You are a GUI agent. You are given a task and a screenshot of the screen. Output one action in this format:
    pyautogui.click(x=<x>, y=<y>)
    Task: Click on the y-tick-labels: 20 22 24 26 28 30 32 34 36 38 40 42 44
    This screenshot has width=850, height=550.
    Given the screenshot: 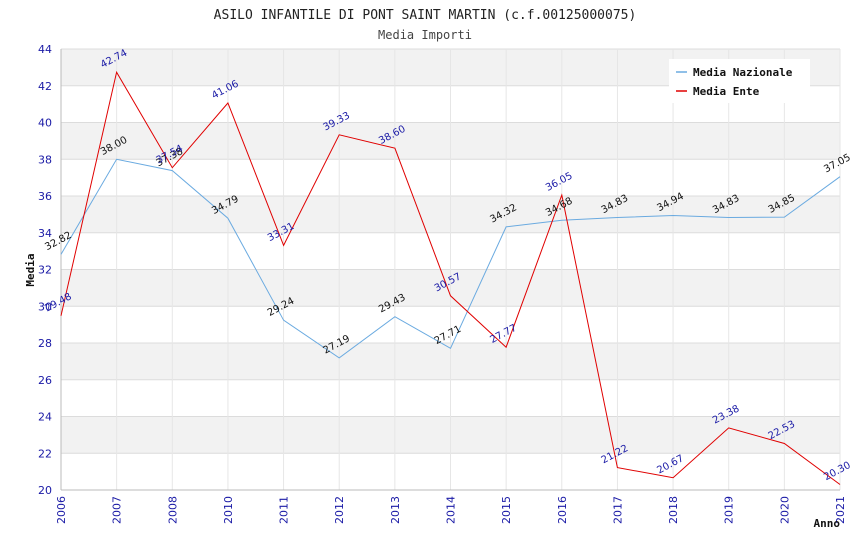 What is the action you would take?
    pyautogui.click(x=45, y=270)
    